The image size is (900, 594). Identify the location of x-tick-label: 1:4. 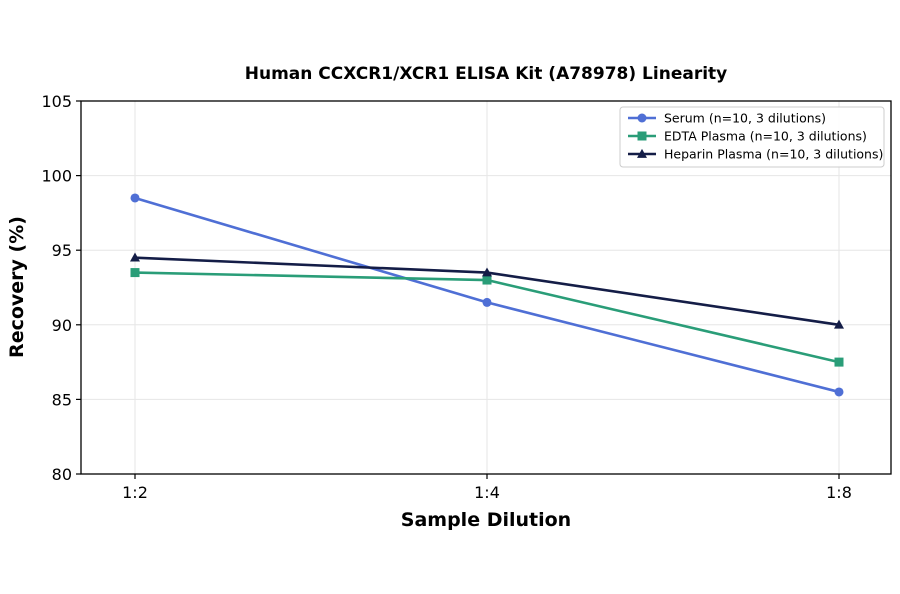
(487, 492).